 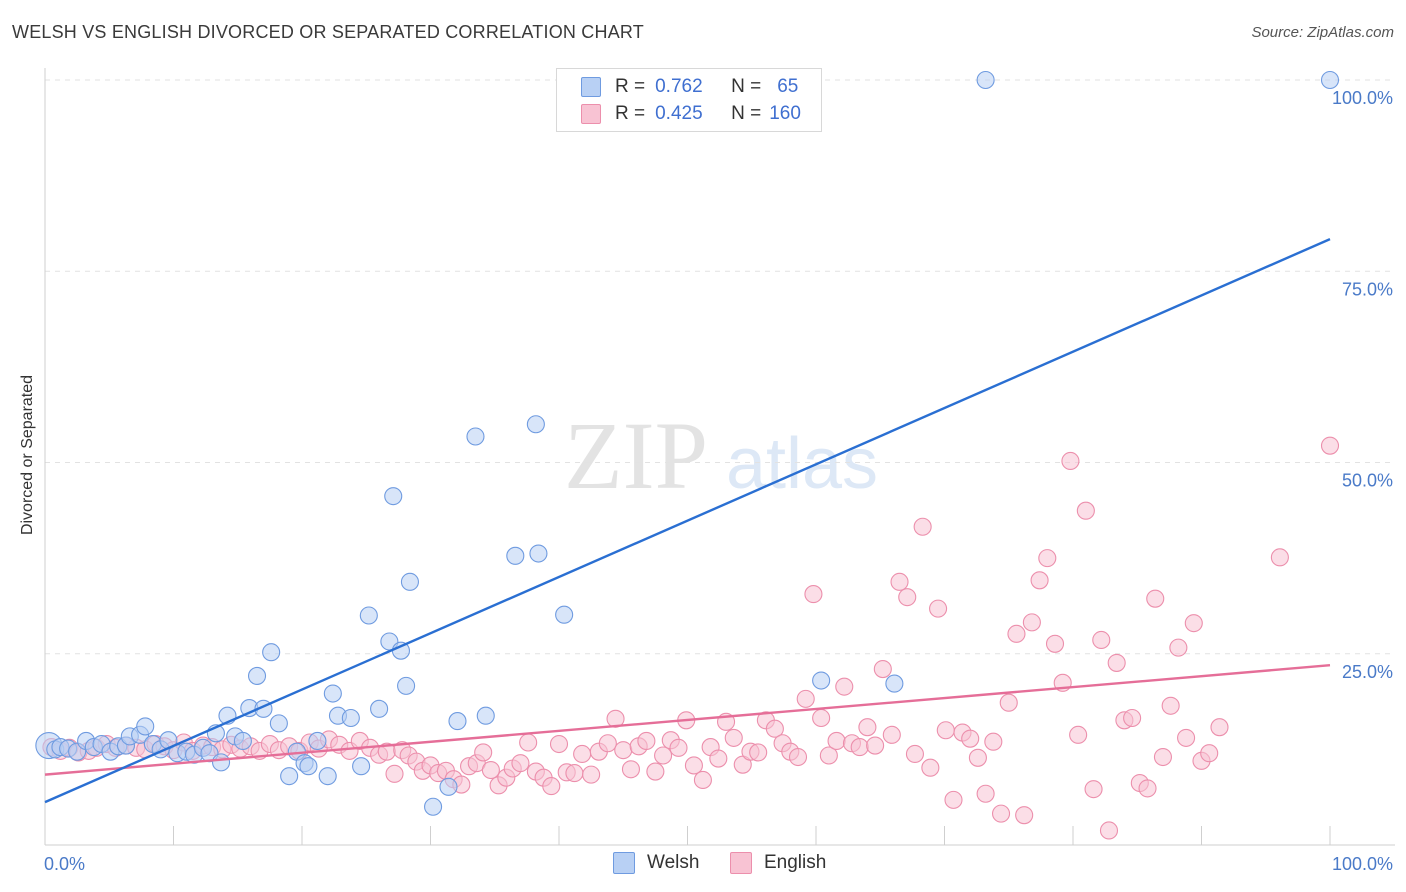 What do you see at coordinates (656, 863) in the screenshot?
I see `legend-item-welsh: Welsh` at bounding box center [656, 863].